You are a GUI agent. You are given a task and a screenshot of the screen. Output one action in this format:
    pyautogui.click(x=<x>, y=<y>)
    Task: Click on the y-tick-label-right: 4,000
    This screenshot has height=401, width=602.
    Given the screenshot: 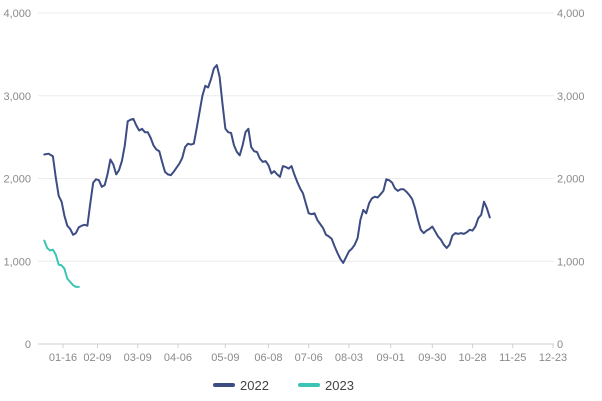 What is the action you would take?
    pyautogui.click(x=571, y=14)
    